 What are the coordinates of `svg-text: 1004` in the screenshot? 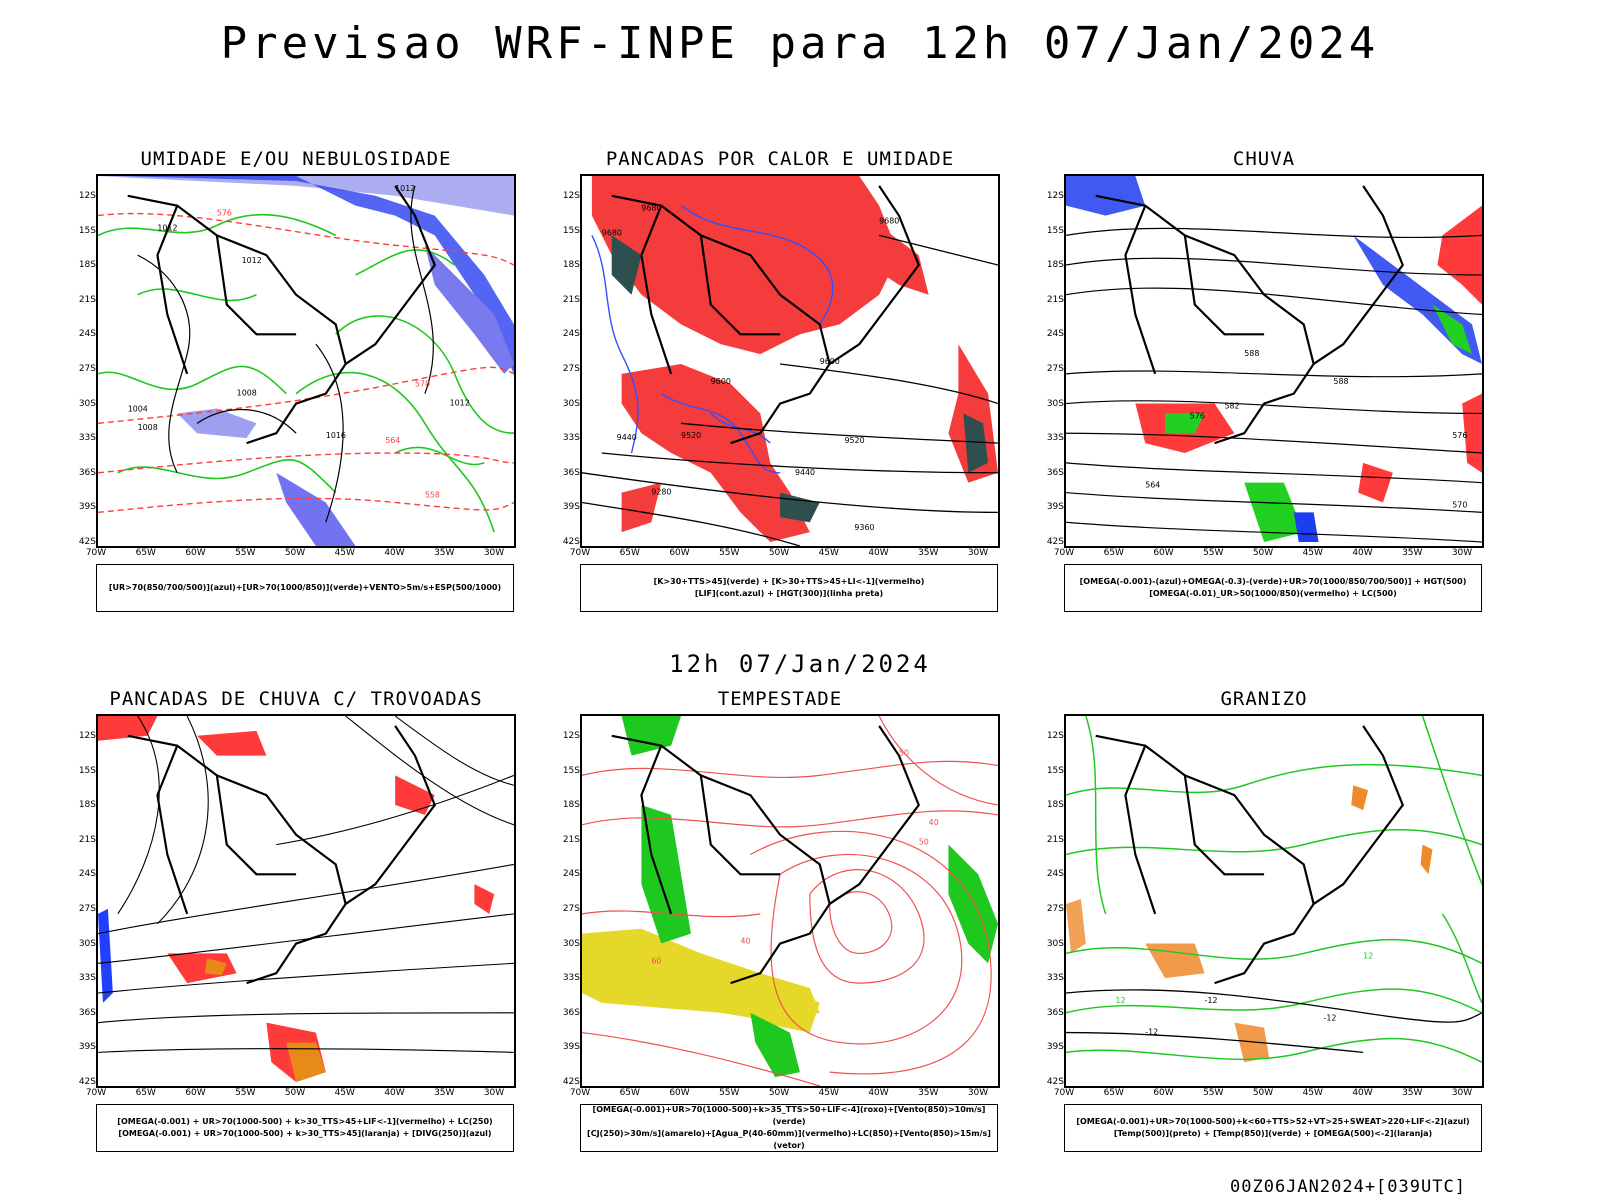 It's located at (138, 408).